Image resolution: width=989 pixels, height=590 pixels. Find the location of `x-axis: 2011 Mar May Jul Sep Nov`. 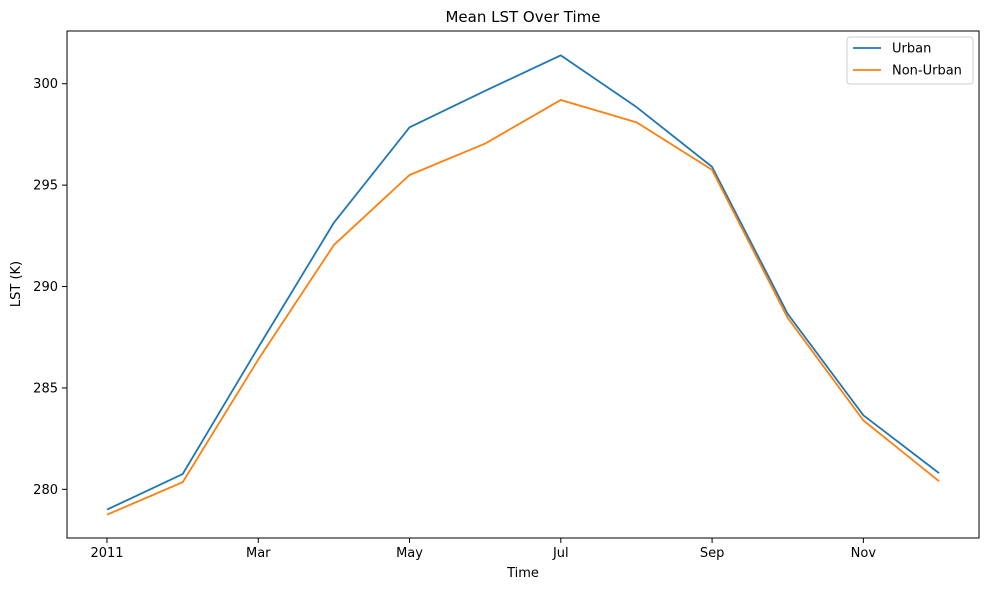

x-axis: 2011 Mar May Jul Sep Nov is located at coordinates (483, 549).